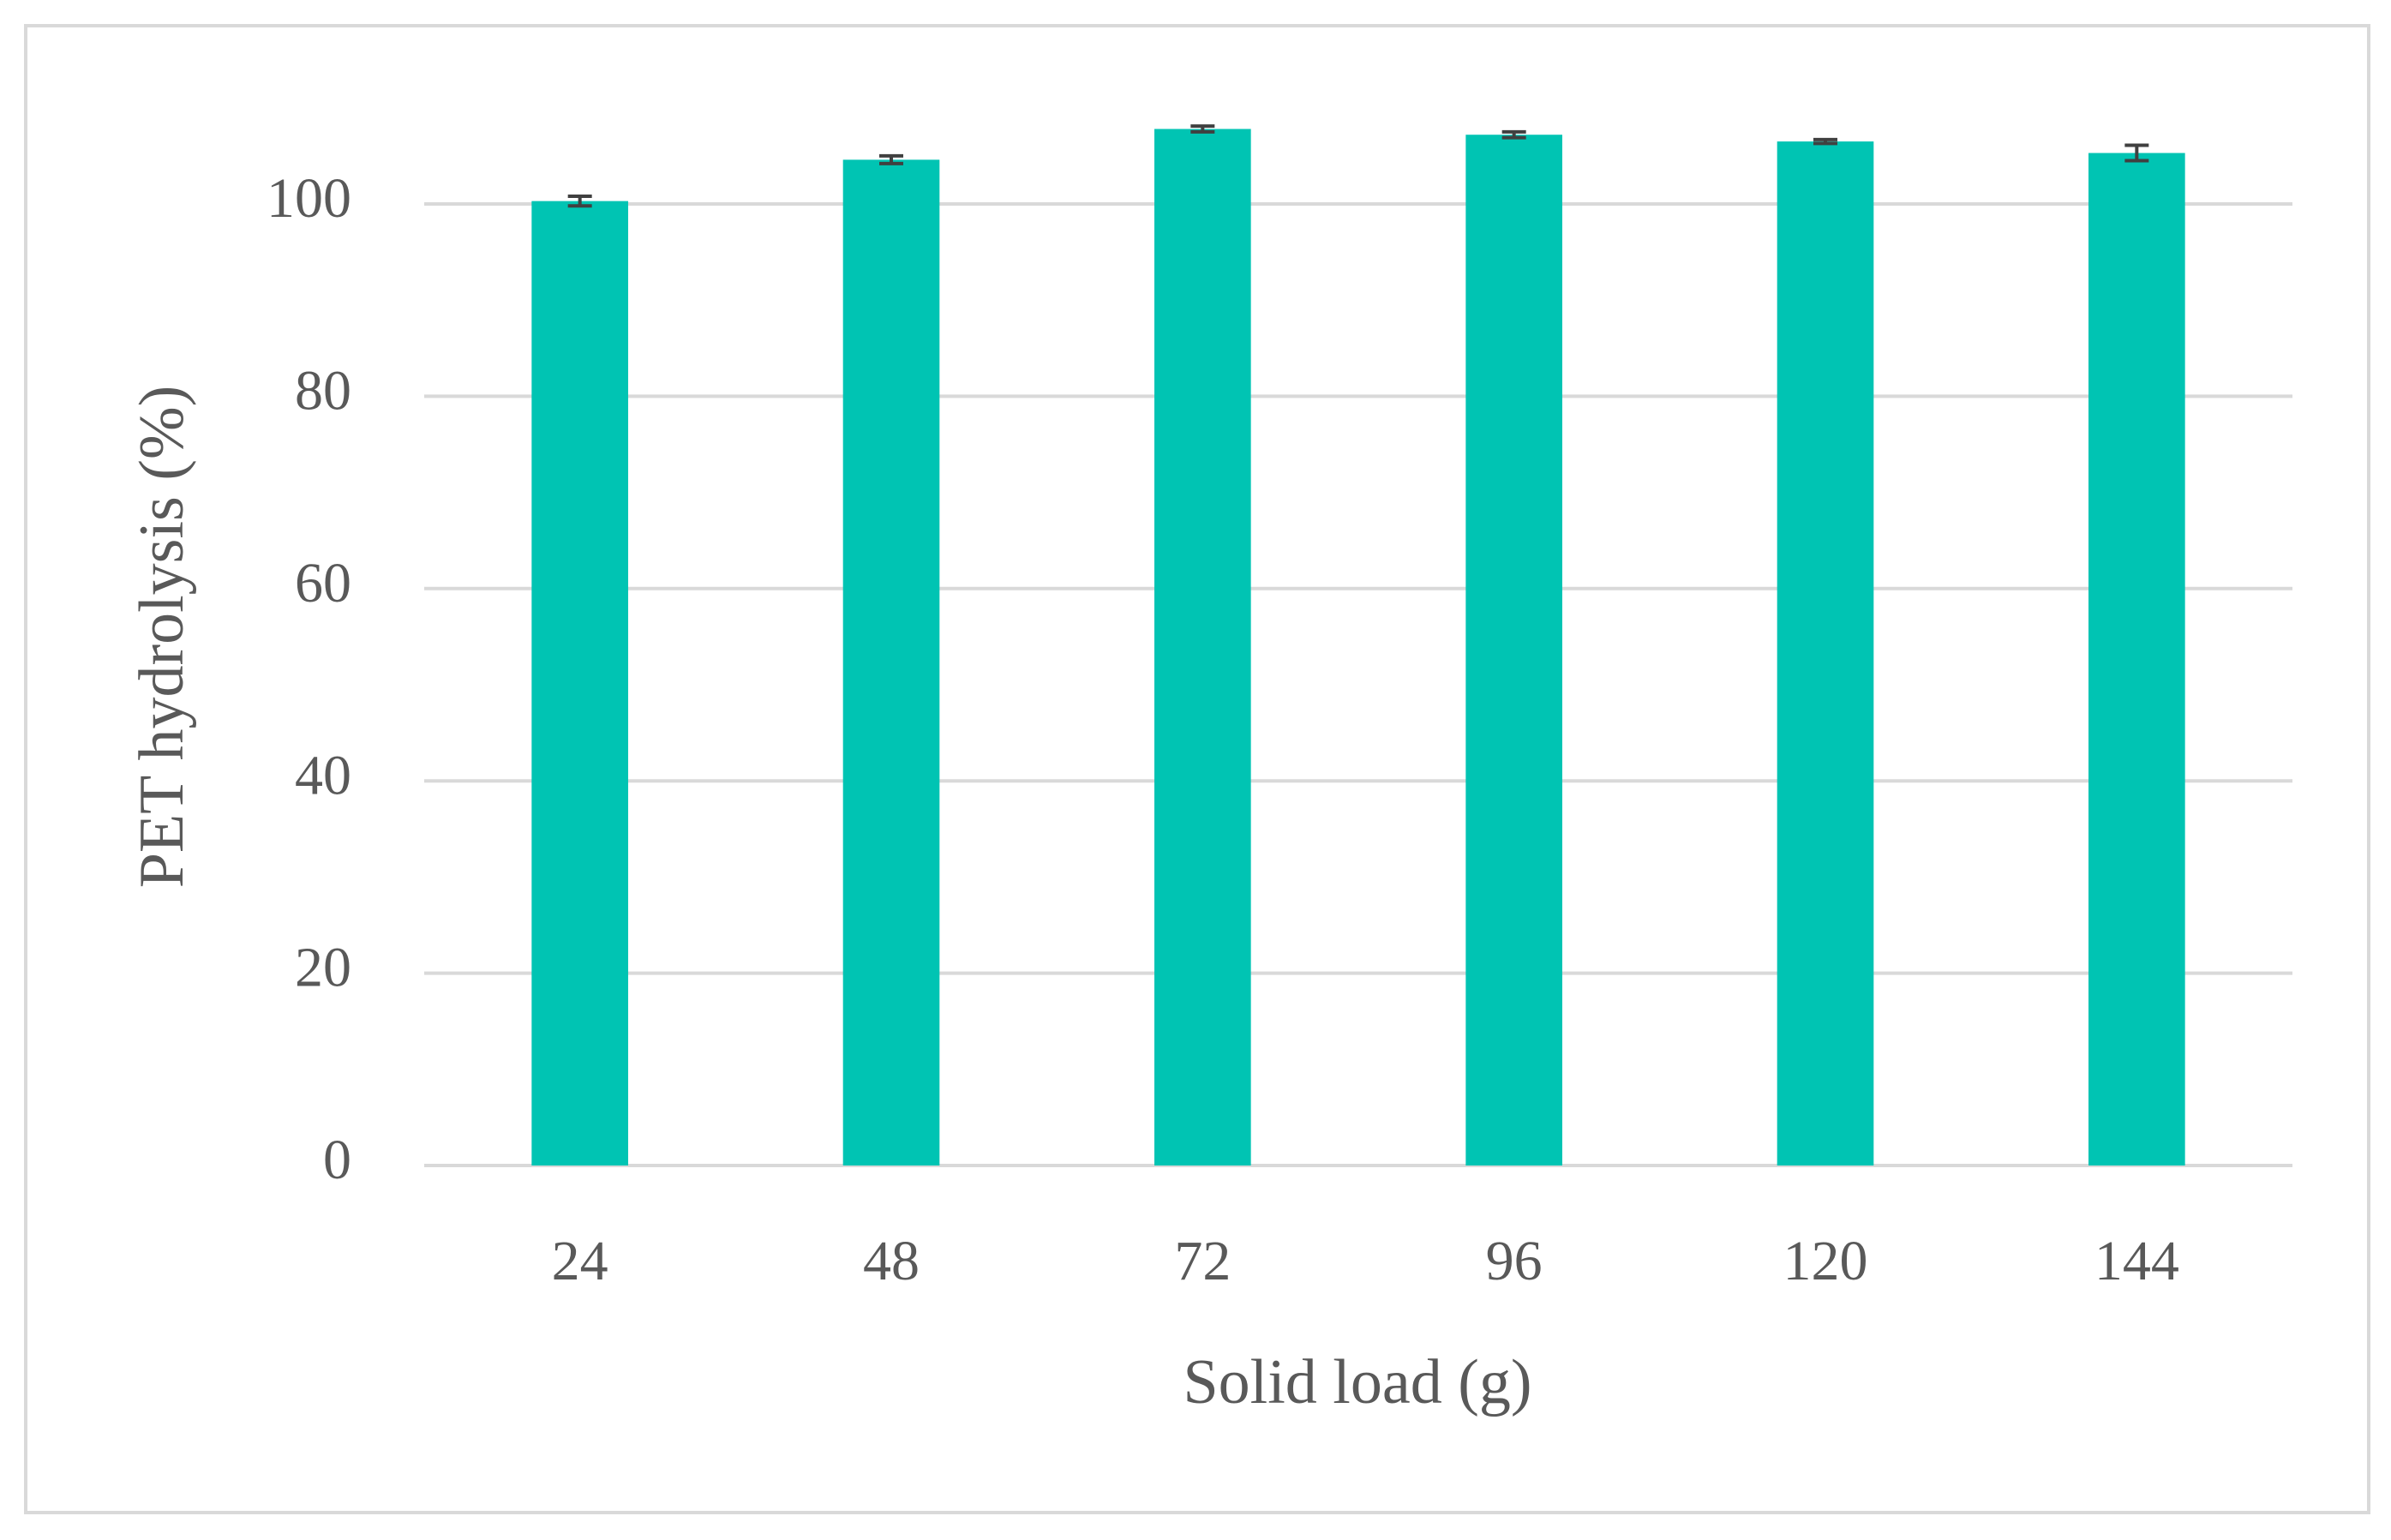  I want to click on x-tick-label: 72, so click(1202, 1261).